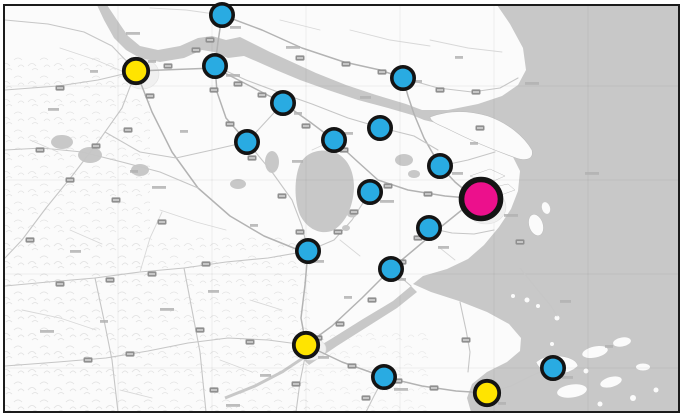 This screenshot has width=685, height=419. I want to click on city-marker-m15-yellow, so click(306, 345).